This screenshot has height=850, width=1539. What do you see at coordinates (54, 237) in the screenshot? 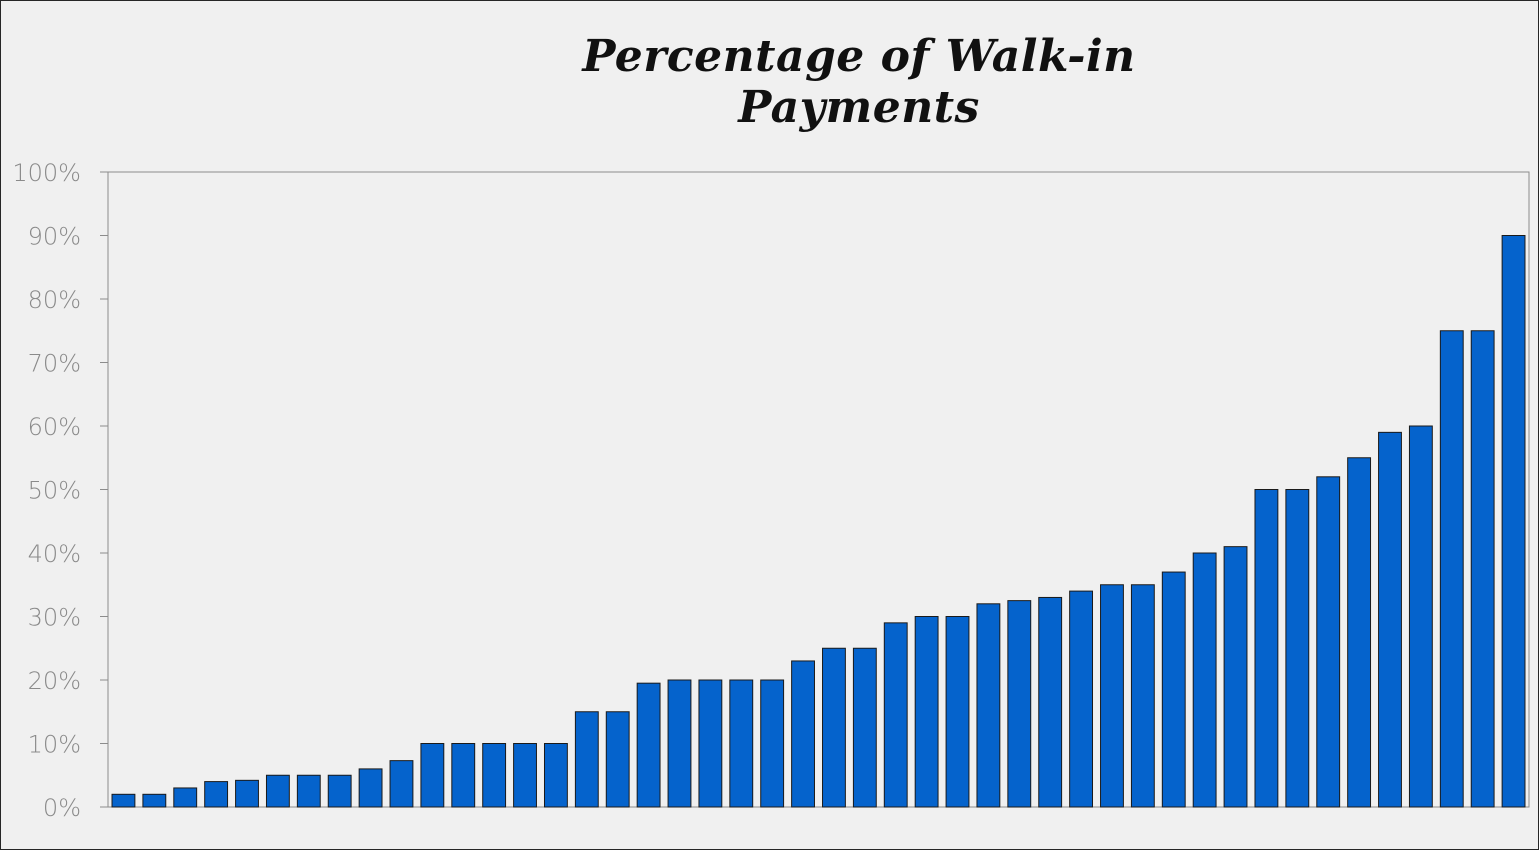
I see `y-tick-label: 90%` at bounding box center [54, 237].